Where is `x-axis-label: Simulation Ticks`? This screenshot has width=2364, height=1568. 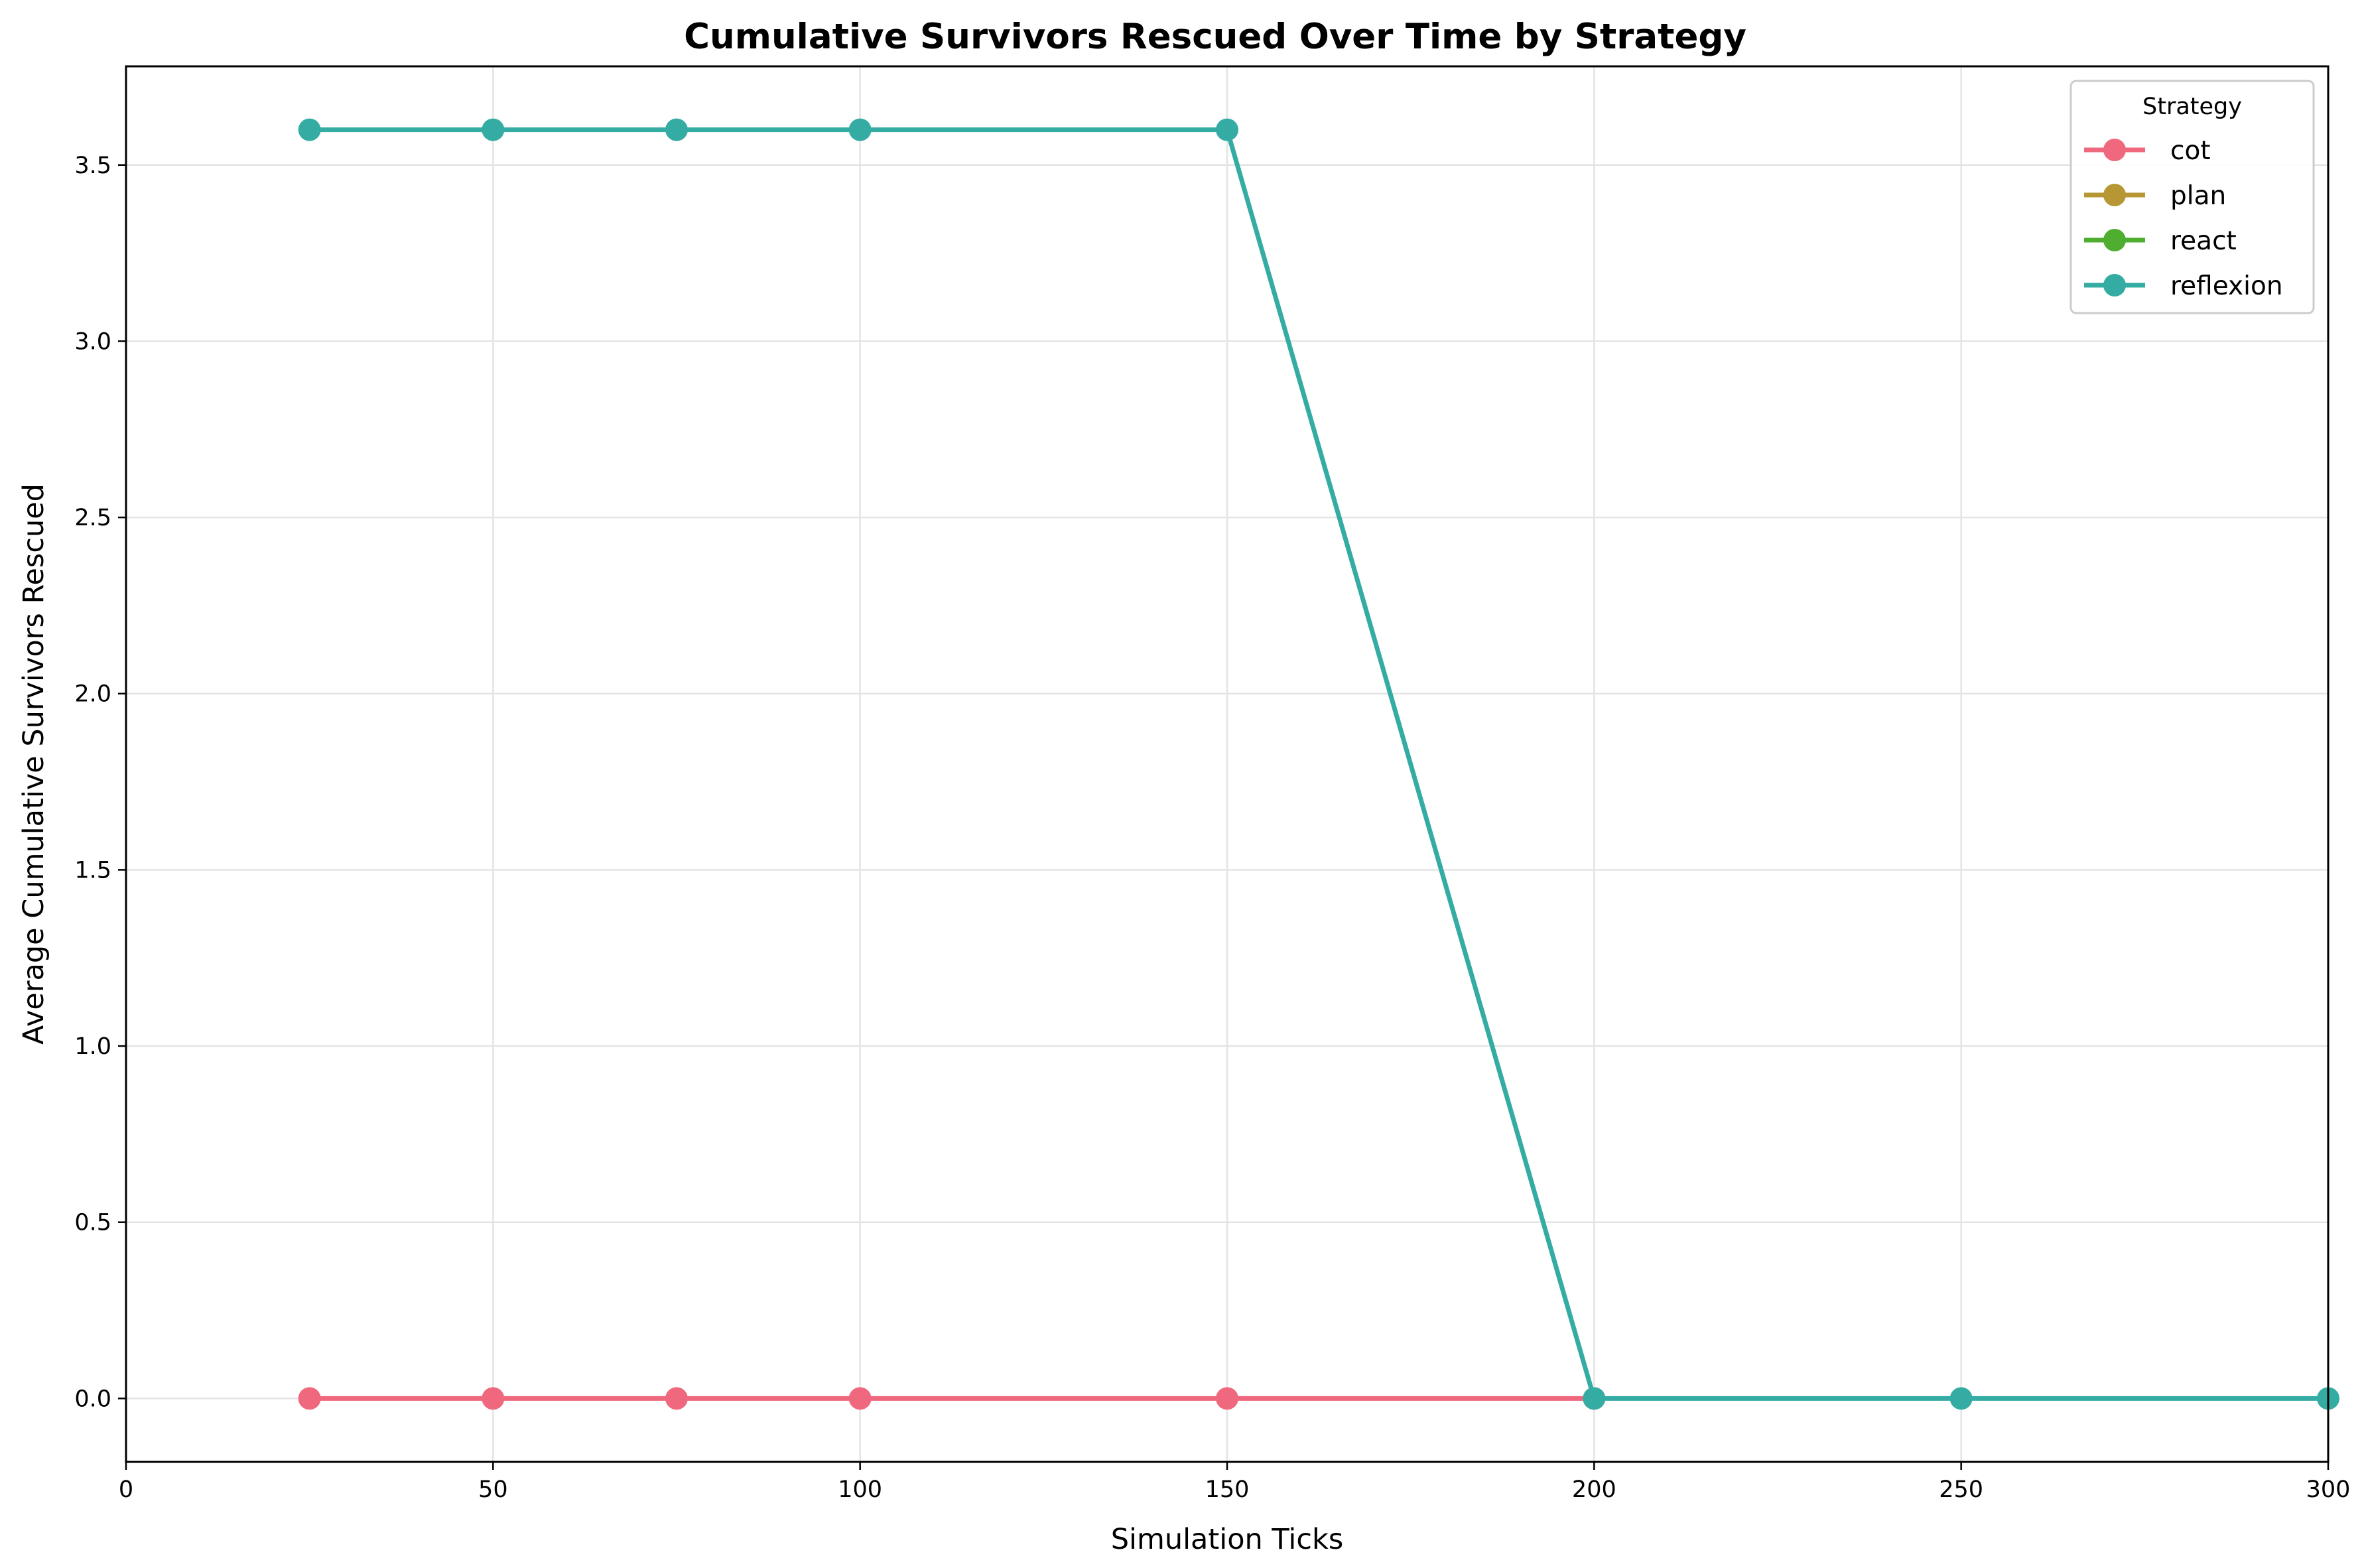 x-axis-label: Simulation Ticks is located at coordinates (1227, 1540).